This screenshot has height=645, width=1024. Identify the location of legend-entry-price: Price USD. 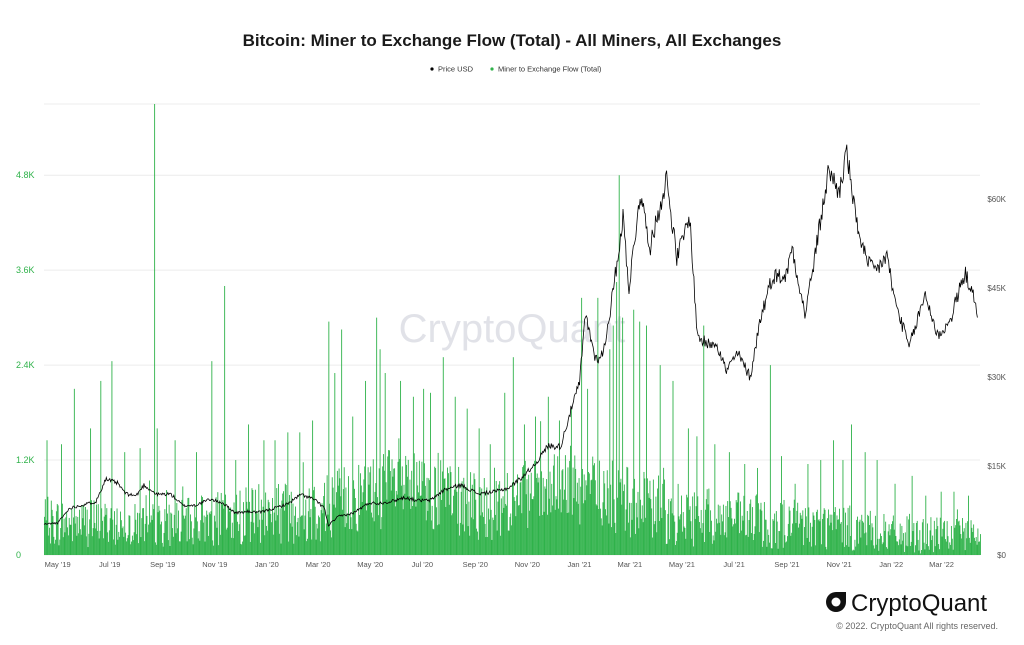
(452, 69).